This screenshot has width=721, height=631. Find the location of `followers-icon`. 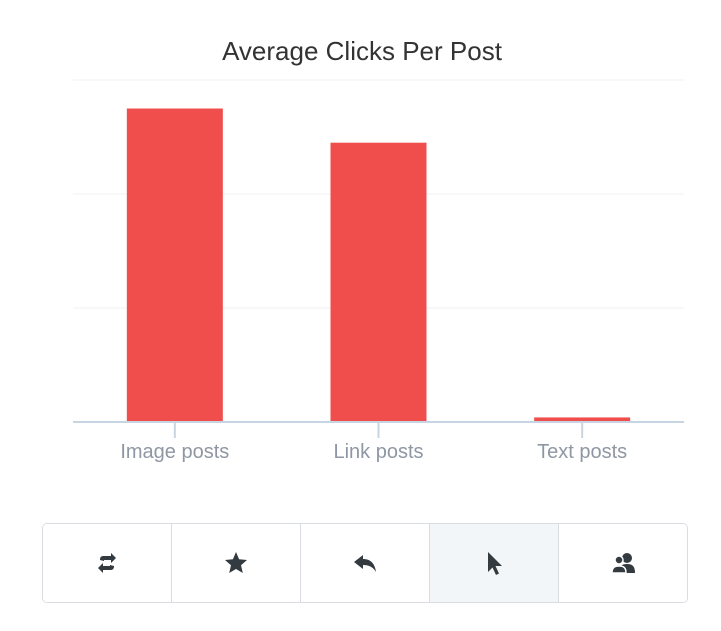

followers-icon is located at coordinates (623, 563).